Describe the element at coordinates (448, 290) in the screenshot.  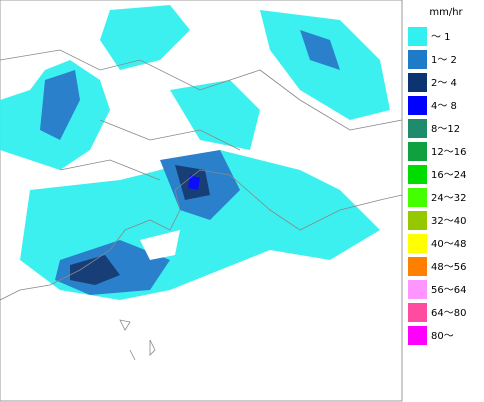
I see `legend-label: 56〜64` at that location.